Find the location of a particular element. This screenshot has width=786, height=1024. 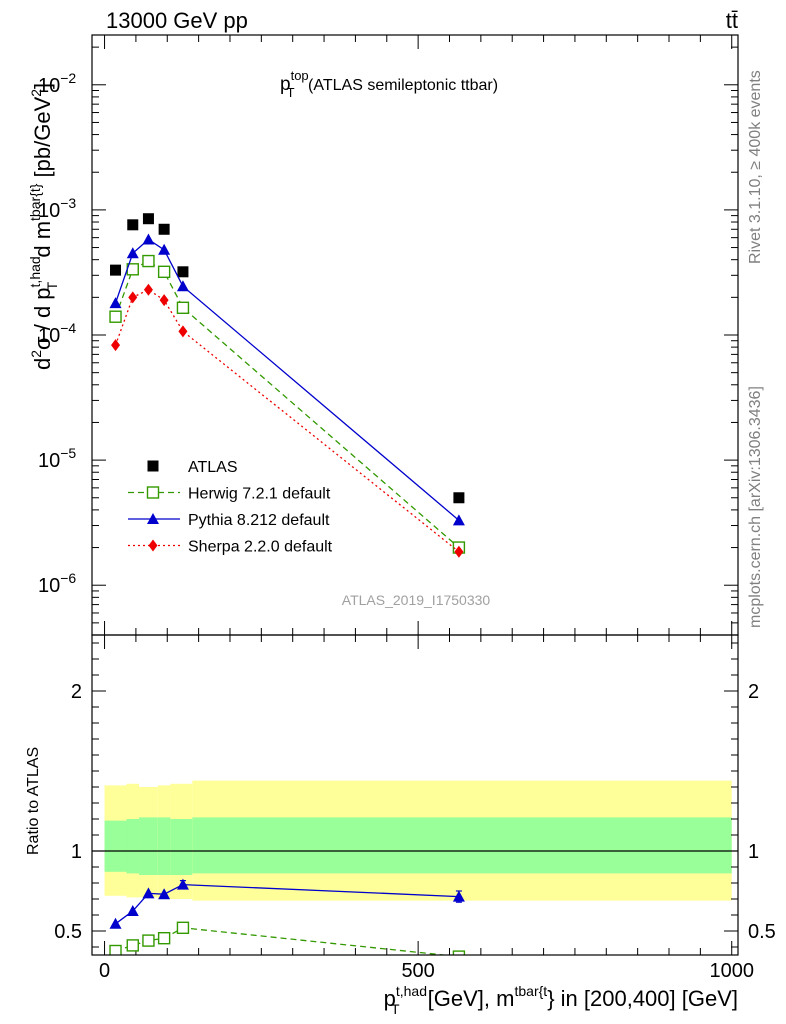

x-tick-label: 1000 is located at coordinates (731, 971).